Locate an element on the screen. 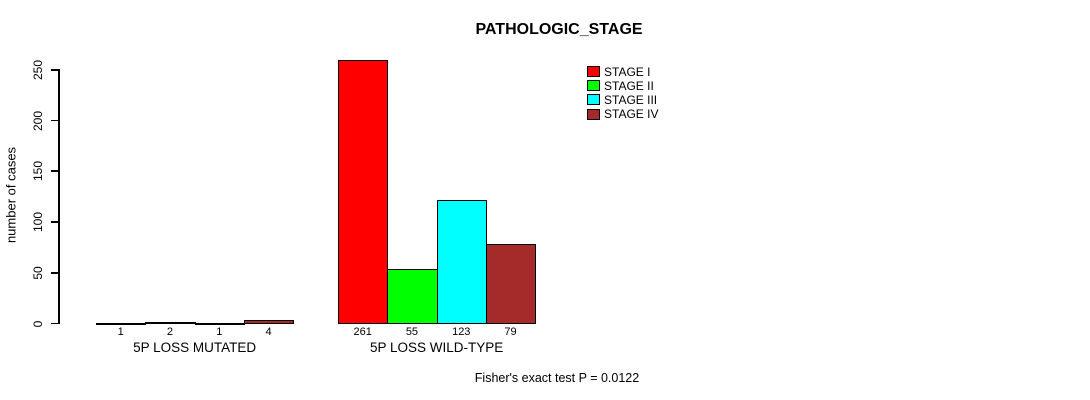 The image size is (1090, 400). bar-value-label: 123 is located at coordinates (461, 332).